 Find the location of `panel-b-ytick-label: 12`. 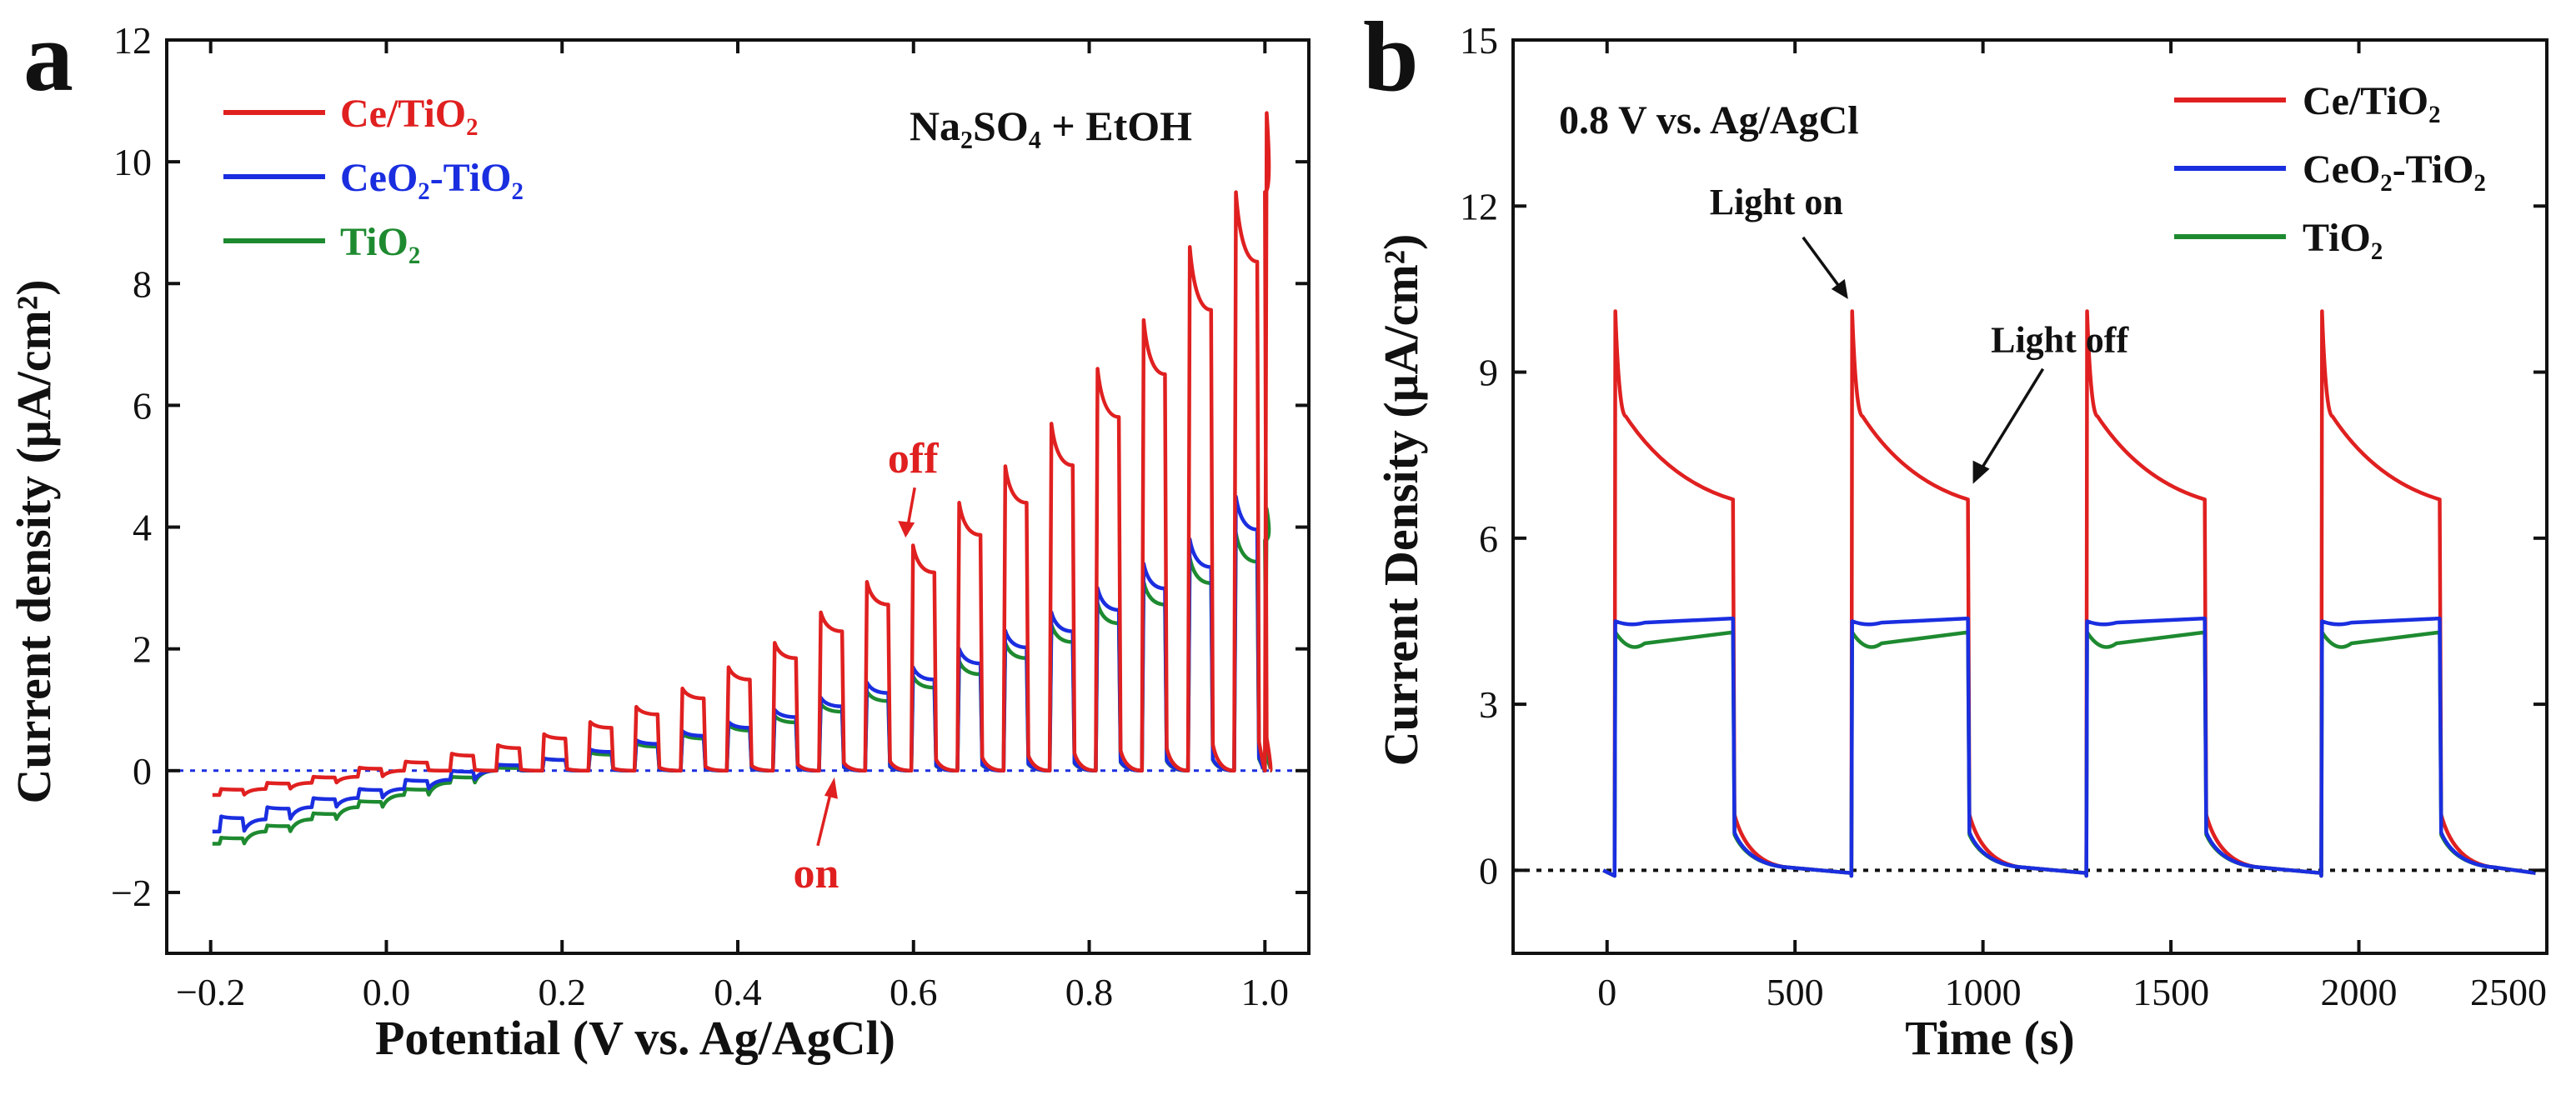

panel-b-ytick-label: 12 is located at coordinates (1479, 206).